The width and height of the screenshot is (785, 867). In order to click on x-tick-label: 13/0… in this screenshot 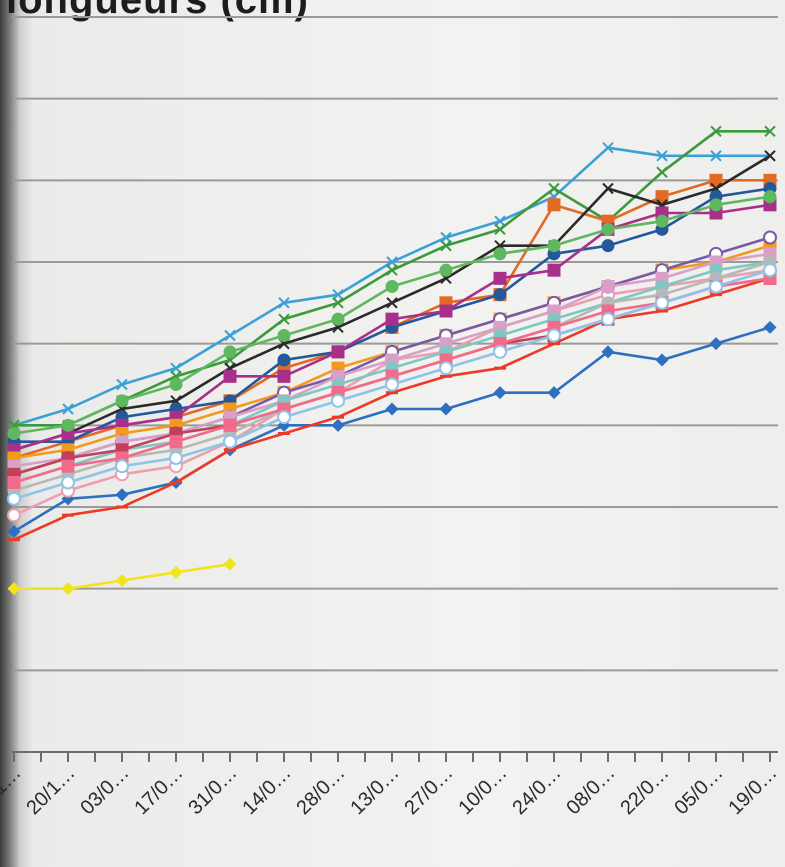, I will do `click(374, 790)`.